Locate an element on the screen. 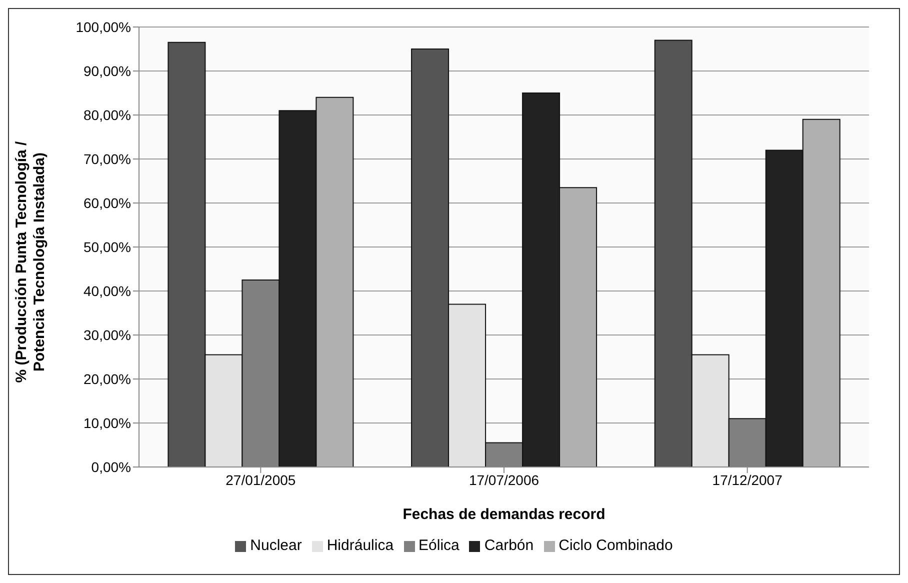 The height and width of the screenshot is (583, 908). legend-label: Ciclo Combinado is located at coordinates (615, 545).